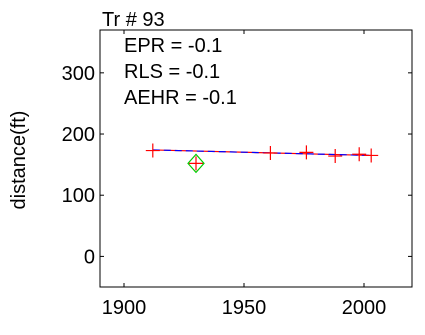  Describe the element at coordinates (19, 160) in the screenshot. I see `y-axis-label: distance(ft)` at that location.